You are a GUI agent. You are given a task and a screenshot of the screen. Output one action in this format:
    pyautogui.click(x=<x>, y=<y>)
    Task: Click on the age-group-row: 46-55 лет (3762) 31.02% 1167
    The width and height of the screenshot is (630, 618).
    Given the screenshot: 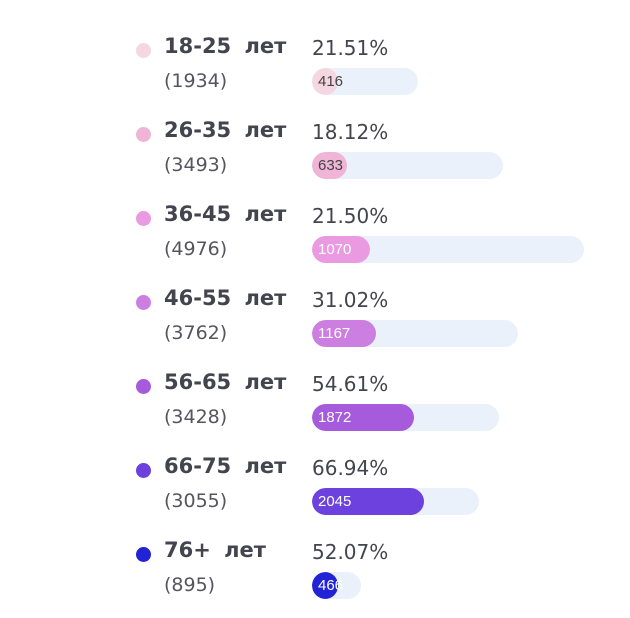 What is the action you would take?
    pyautogui.click(x=315, y=324)
    